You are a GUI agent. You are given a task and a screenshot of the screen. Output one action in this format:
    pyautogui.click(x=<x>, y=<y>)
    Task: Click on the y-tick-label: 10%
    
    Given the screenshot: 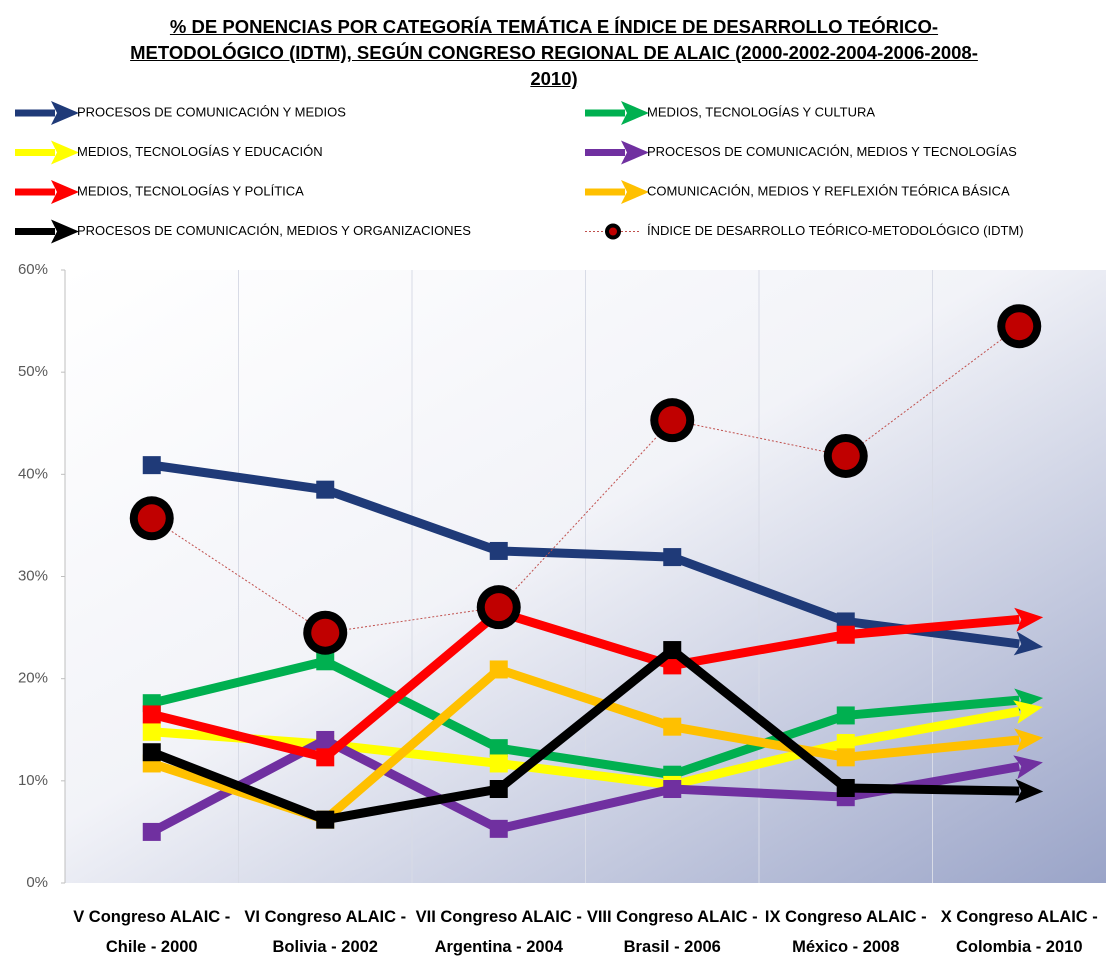 What is the action you would take?
    pyautogui.click(x=33, y=780)
    